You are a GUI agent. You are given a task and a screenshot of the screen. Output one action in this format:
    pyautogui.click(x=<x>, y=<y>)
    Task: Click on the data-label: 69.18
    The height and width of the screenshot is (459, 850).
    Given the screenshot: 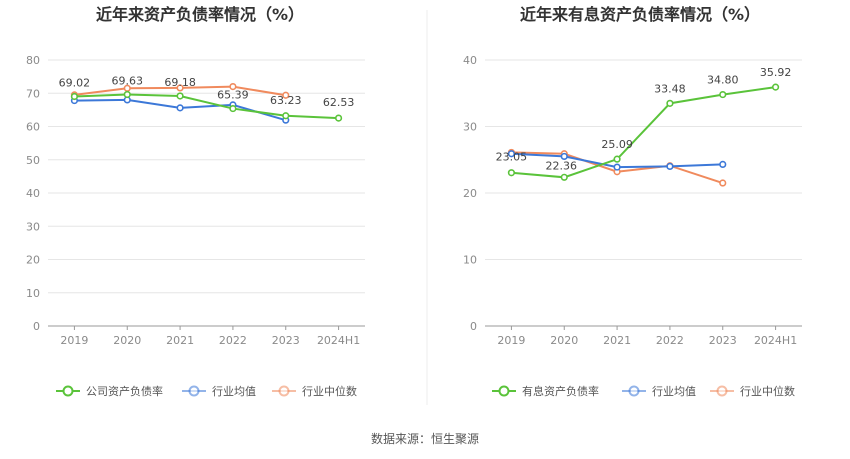 What is the action you would take?
    pyautogui.click(x=180, y=82)
    